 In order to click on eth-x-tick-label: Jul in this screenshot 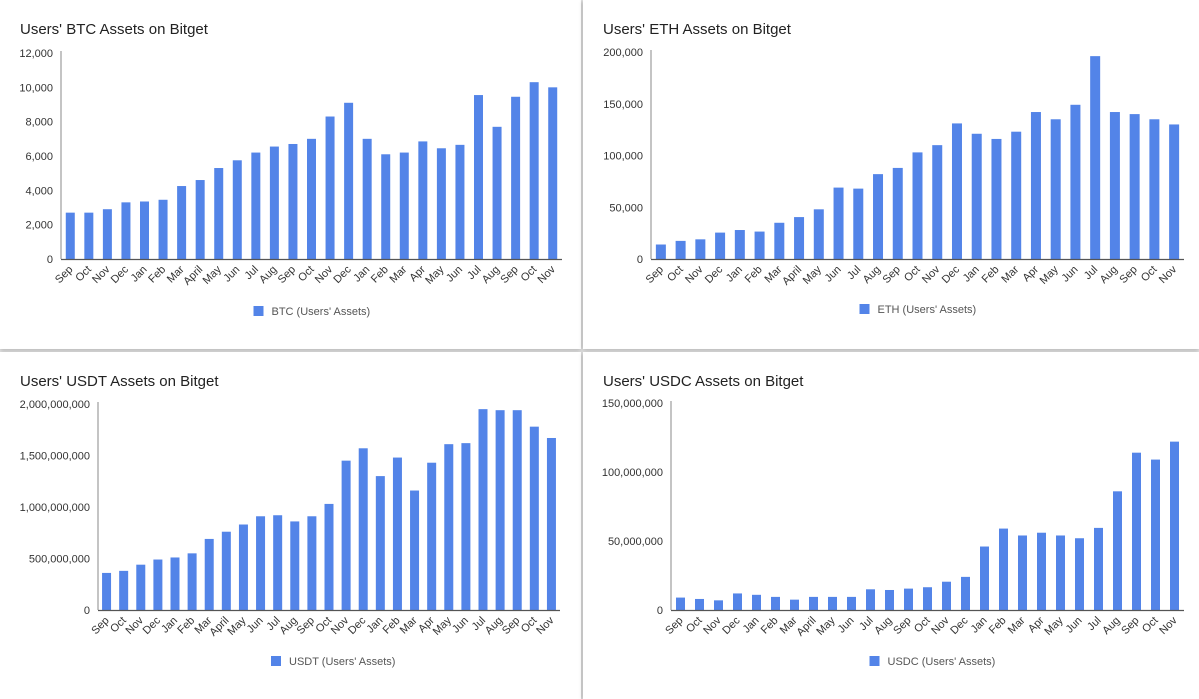, I will do `click(854, 273)`.